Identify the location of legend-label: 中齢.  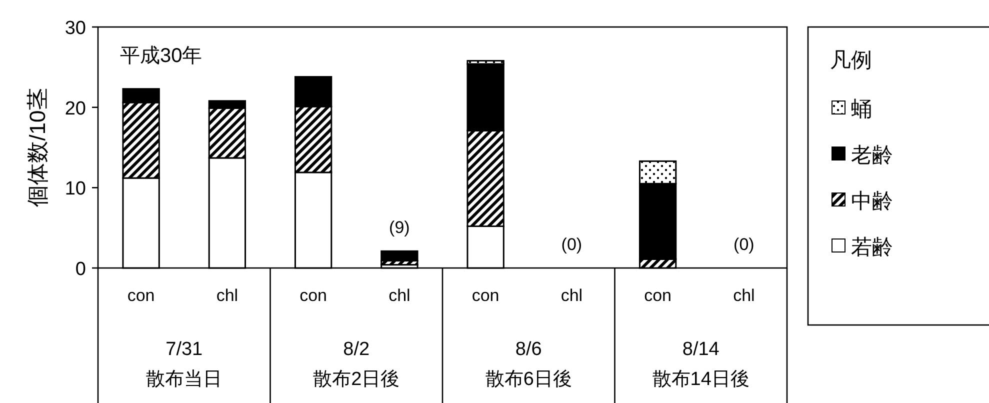
(872, 201).